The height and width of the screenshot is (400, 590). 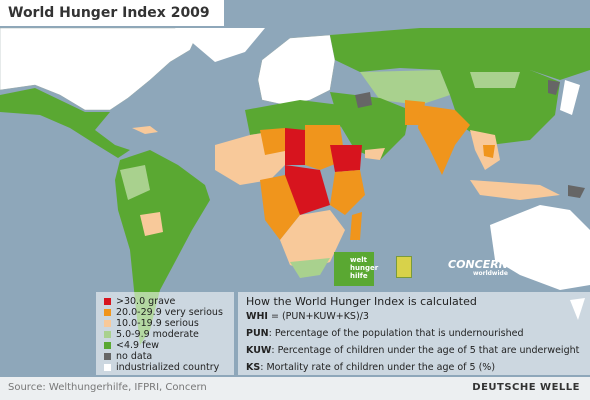 I want to click on legend-item: 5.0-9.9 moderate, so click(x=169, y=334).